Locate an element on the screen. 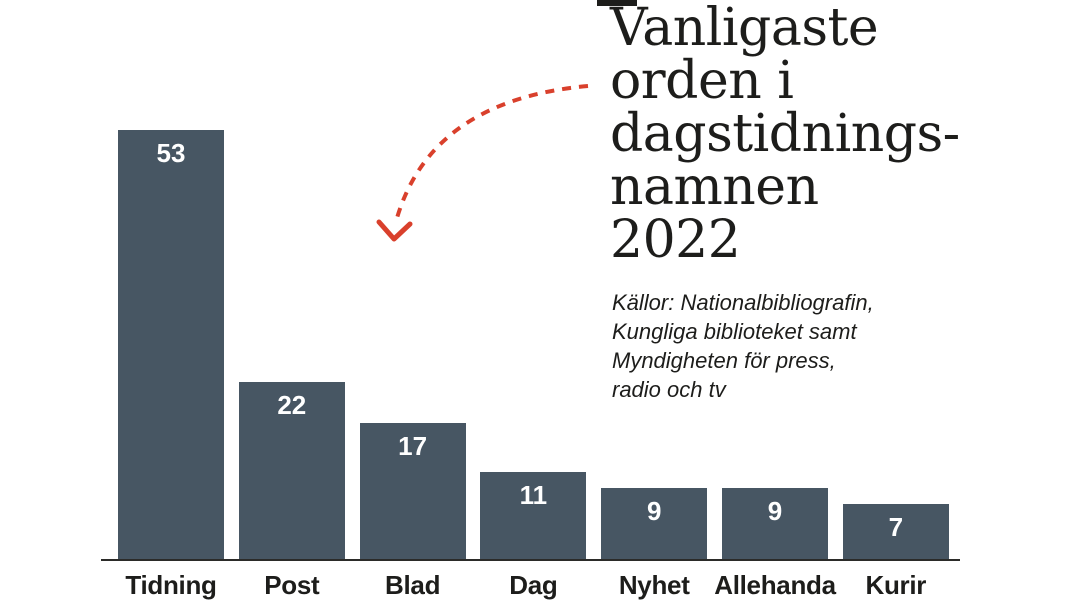 The image size is (1080, 608). category-label-tidning: Tidning is located at coordinates (171, 585).